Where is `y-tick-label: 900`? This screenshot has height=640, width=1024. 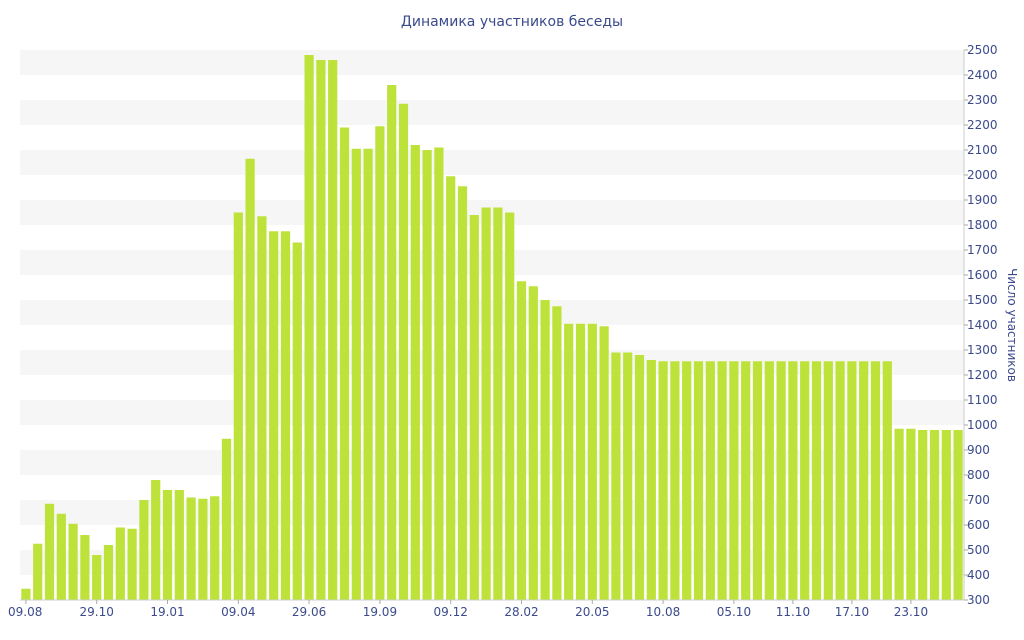 y-tick-label: 900 is located at coordinates (978, 450).